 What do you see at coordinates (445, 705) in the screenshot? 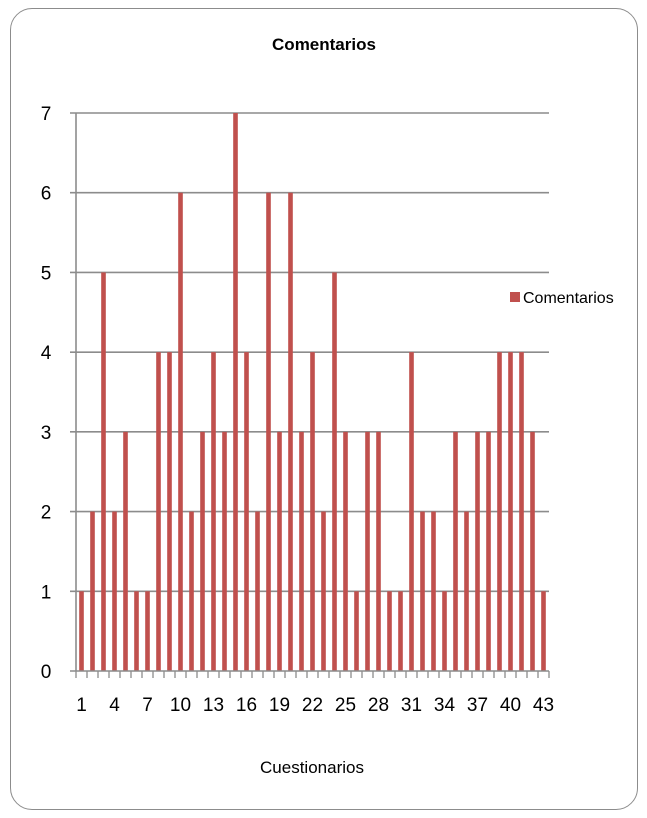
I see `x-tick-label: 34` at bounding box center [445, 705].